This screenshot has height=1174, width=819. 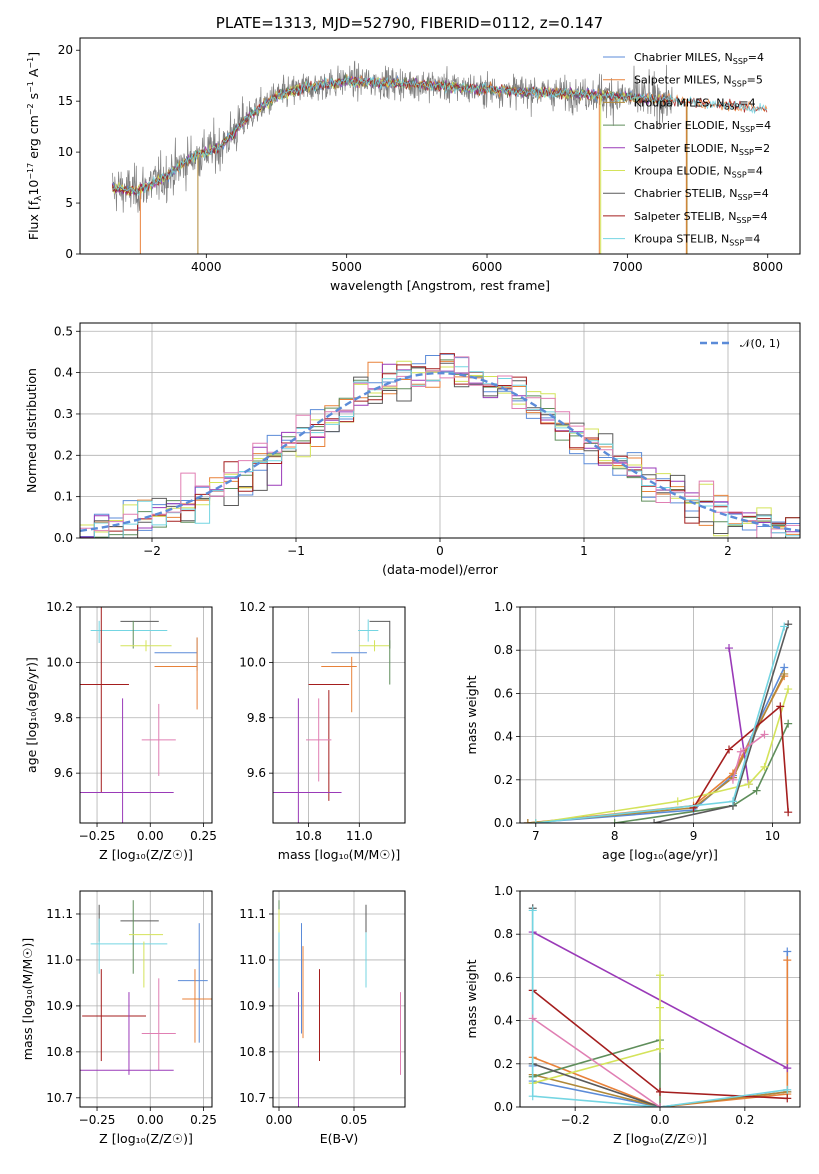 What do you see at coordinates (203, 836) in the screenshot?
I see `x-tick-label: 0.25` at bounding box center [203, 836].